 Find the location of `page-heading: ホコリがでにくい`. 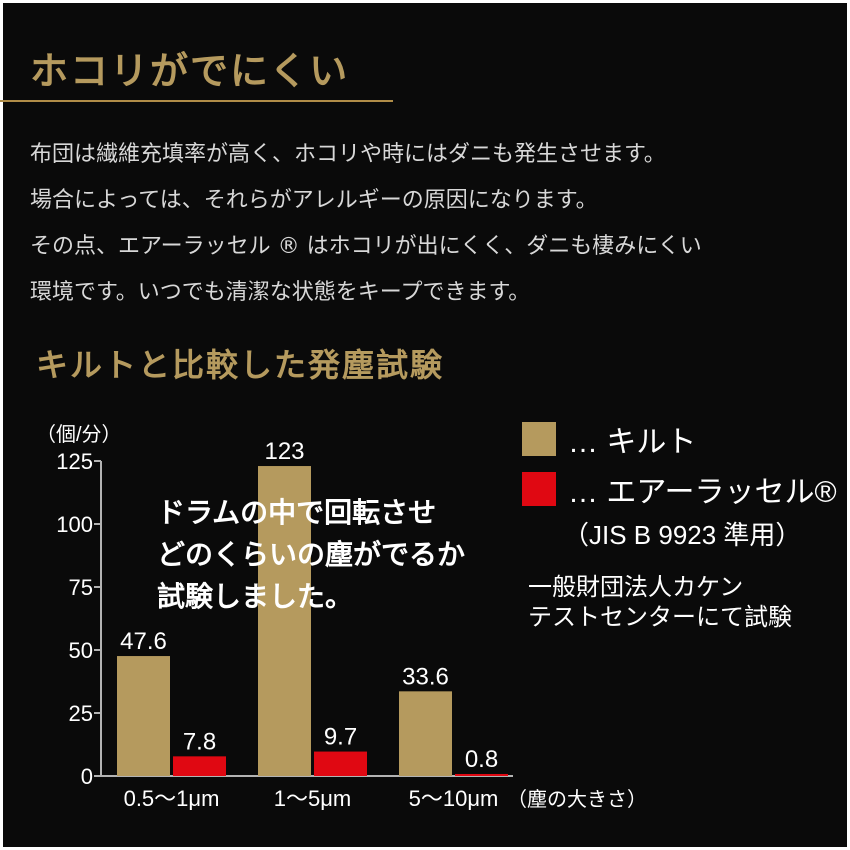

page-heading: ホコリがでにくい is located at coordinates (190, 70).